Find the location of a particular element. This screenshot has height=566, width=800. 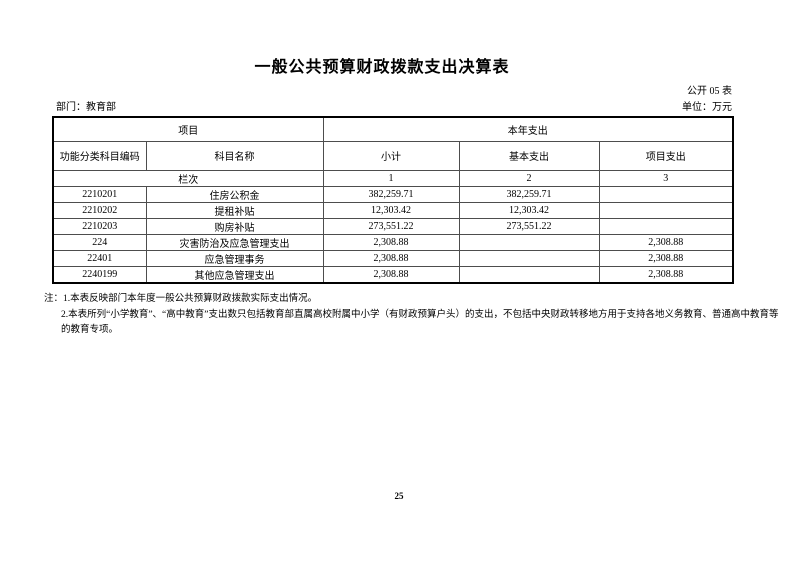

header-group-current-year: 本年支出 is located at coordinates (528, 129).